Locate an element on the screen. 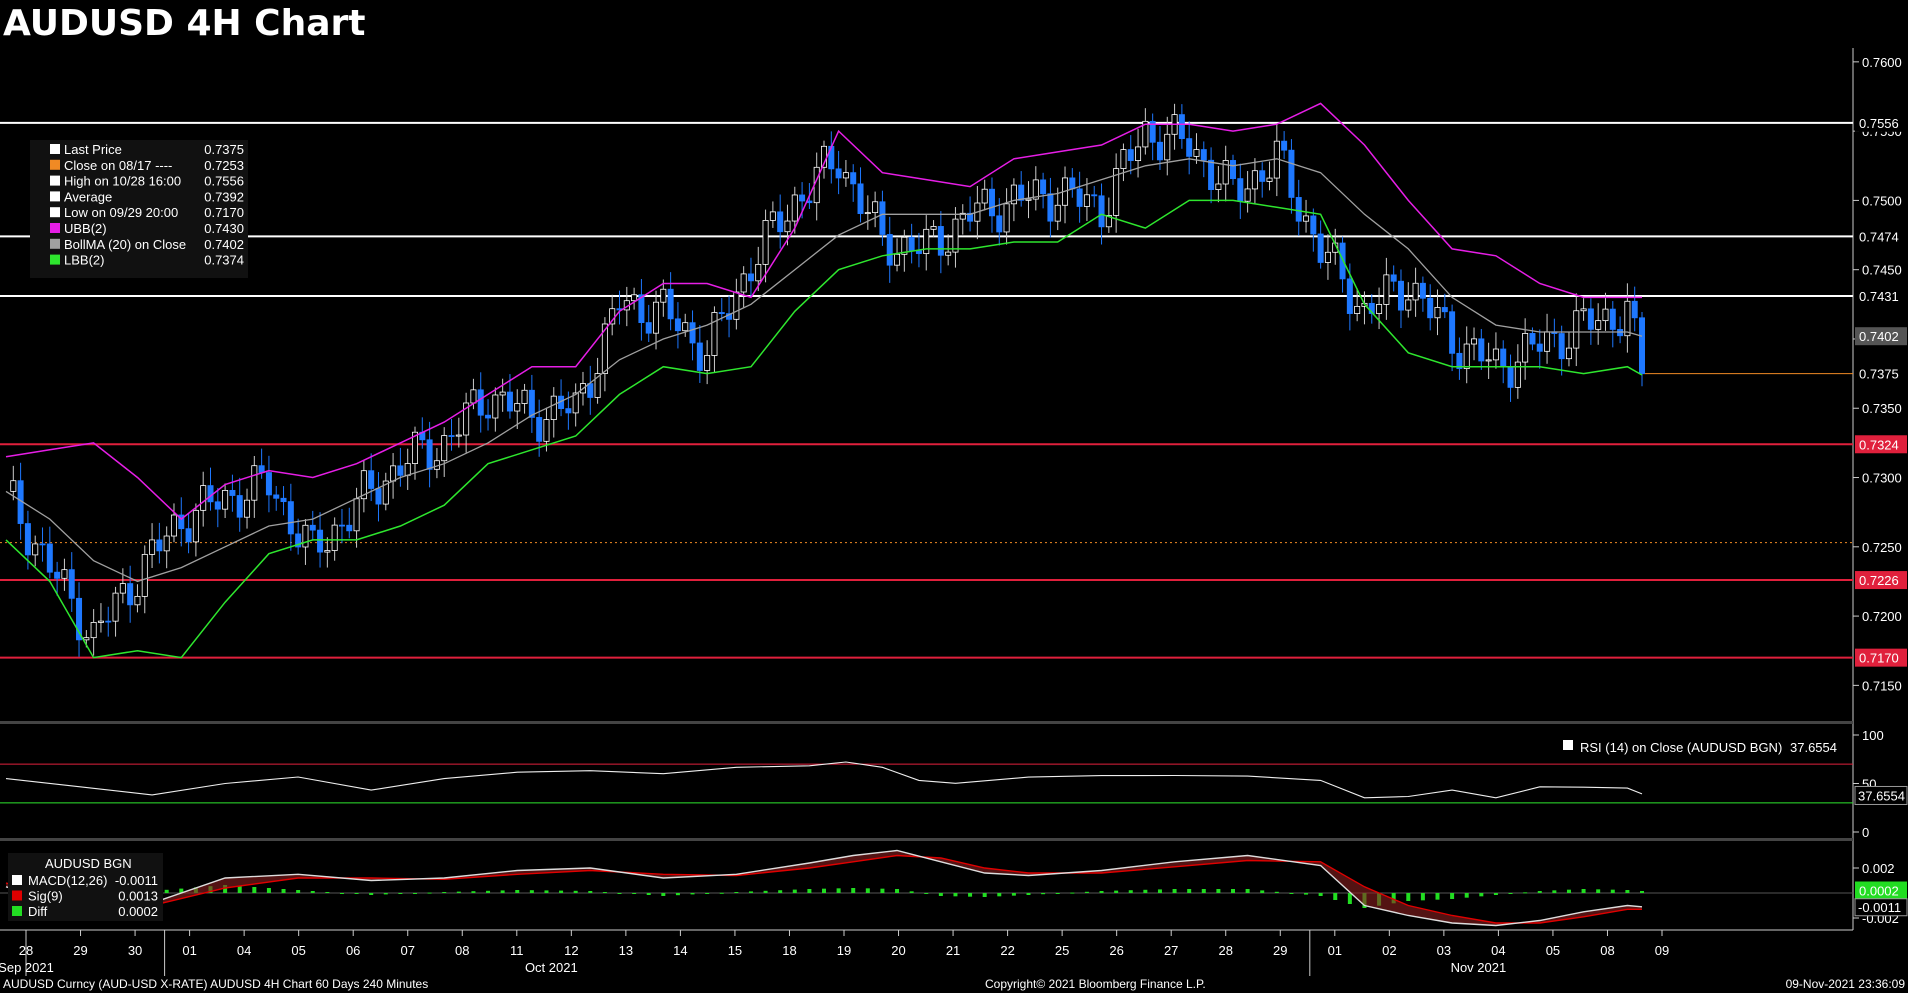 This screenshot has width=1908, height=993. macd-legend-value: 0.0002 is located at coordinates (138, 911).